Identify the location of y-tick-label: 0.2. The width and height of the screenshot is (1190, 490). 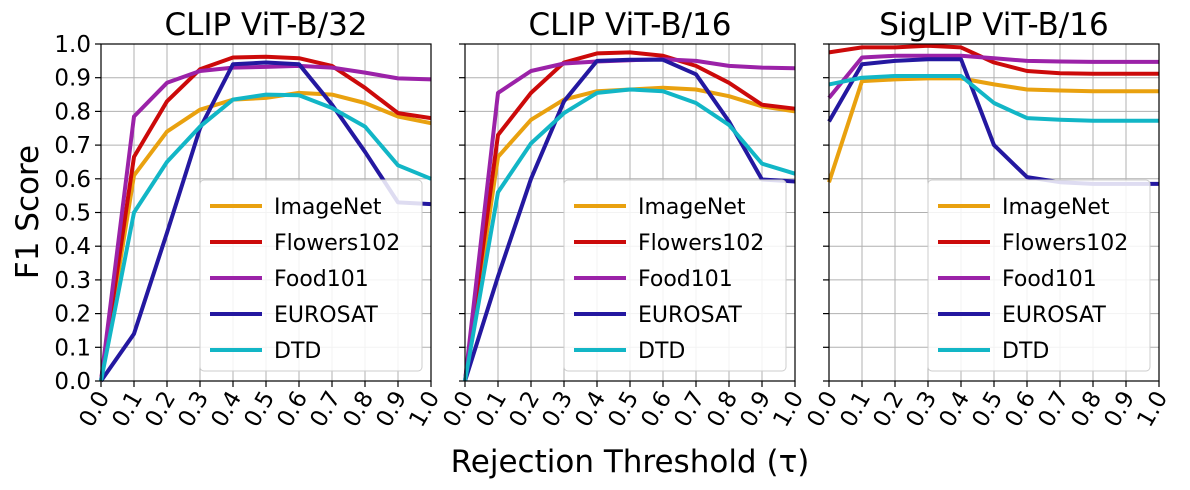
(72, 315).